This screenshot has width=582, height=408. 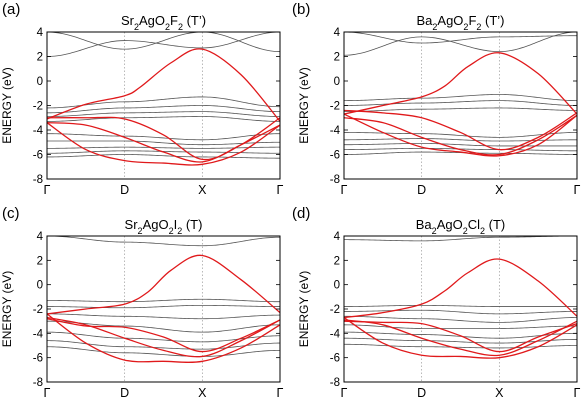 I want to click on panel-title: Sr2AgO2I2 (T), so click(x=164, y=226).